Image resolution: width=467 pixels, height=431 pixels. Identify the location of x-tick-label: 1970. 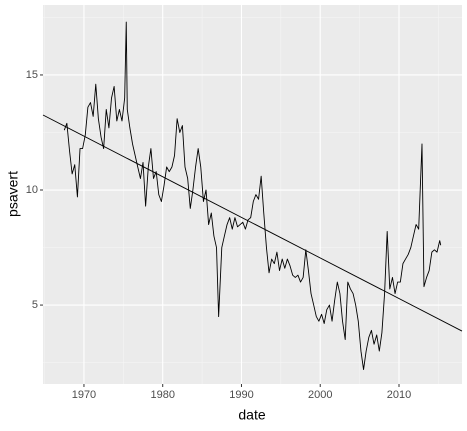
(84, 395).